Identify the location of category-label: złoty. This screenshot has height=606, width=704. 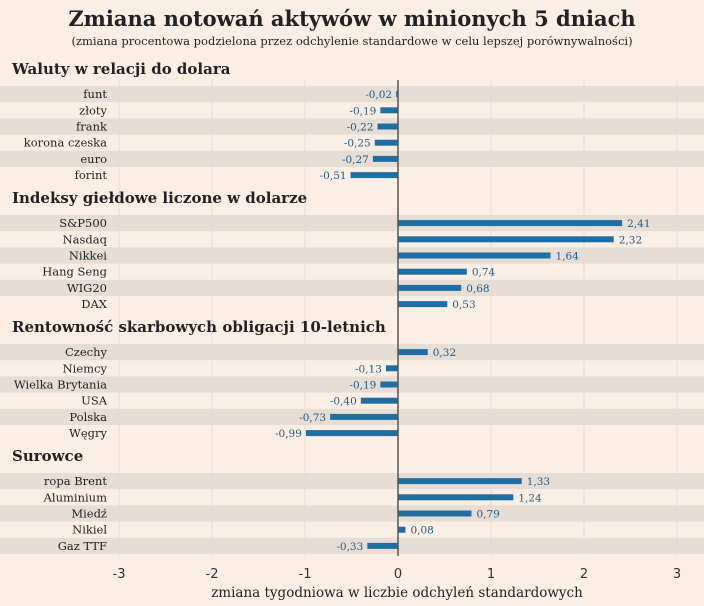
(93, 110).